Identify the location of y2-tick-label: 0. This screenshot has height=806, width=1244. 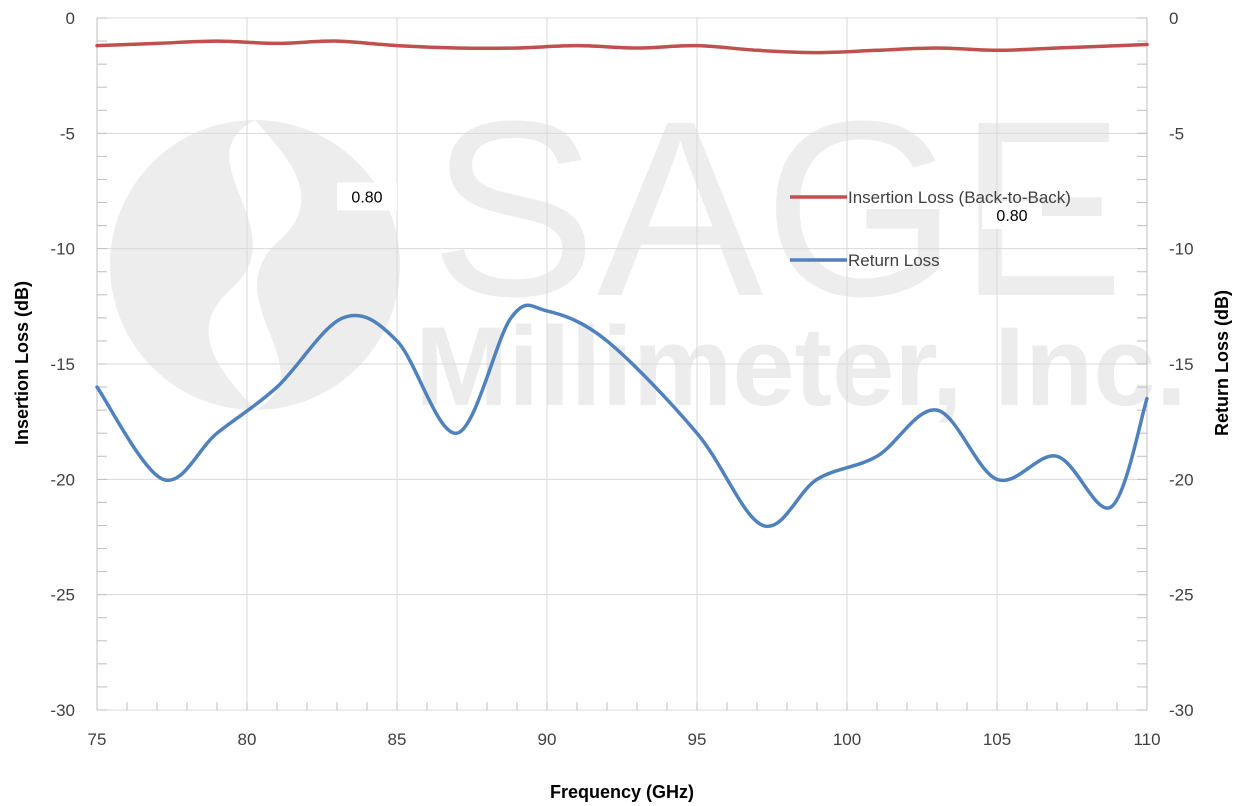
(1173, 18).